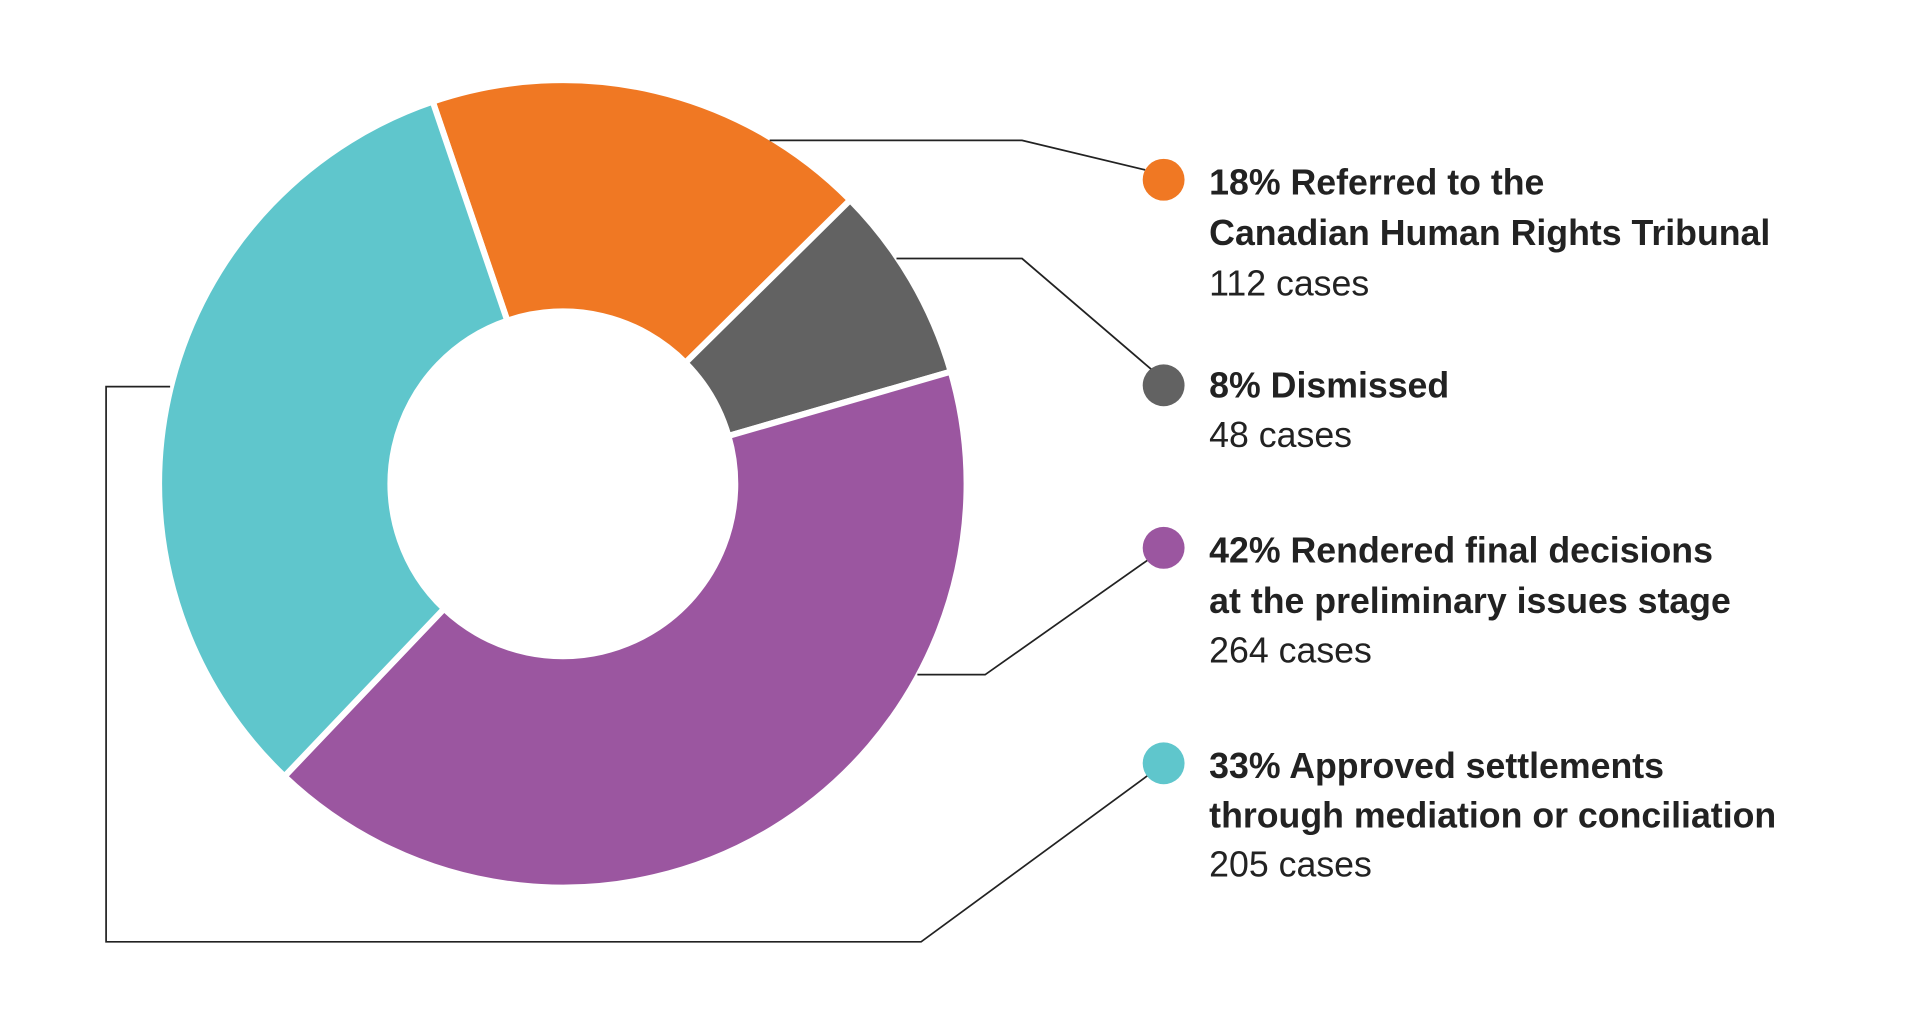  Describe the element at coordinates (1024, 313) in the screenshot. I see `leader-line-dismissed` at that location.